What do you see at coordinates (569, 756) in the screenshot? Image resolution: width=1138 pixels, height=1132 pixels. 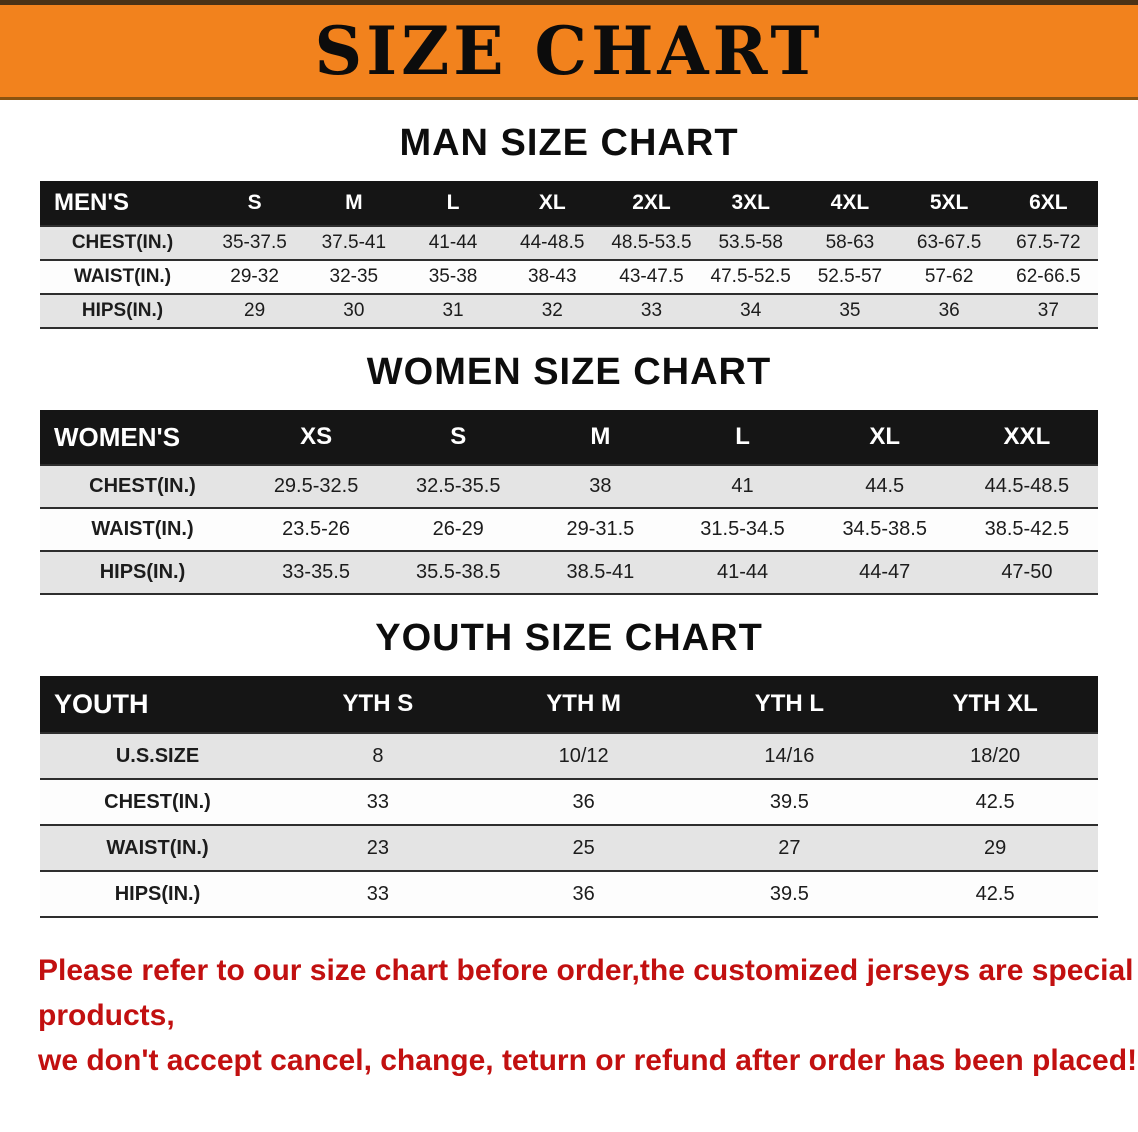 I see `table-row: U.S.SIZE 8 10/12 14/16 18/20` at bounding box center [569, 756].